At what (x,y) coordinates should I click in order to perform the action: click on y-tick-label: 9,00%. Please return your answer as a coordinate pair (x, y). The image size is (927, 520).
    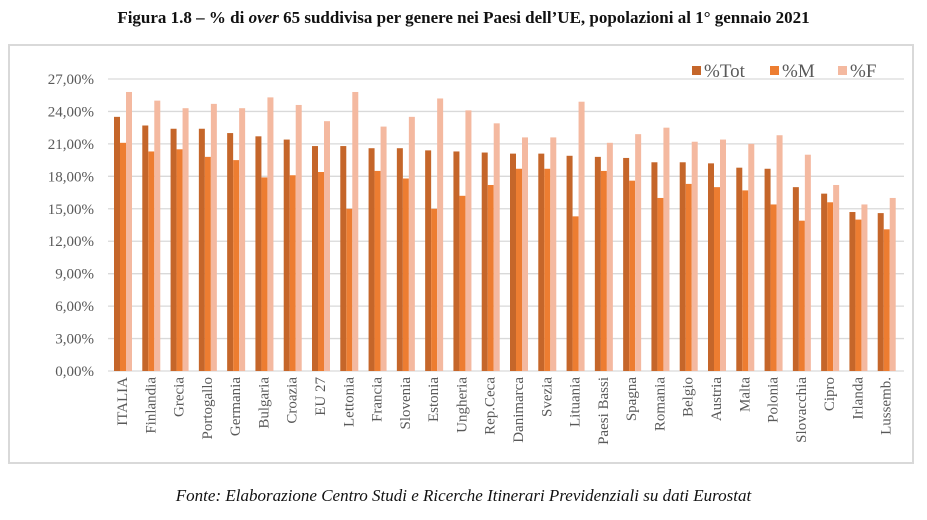
    Looking at the image, I should click on (74, 275).